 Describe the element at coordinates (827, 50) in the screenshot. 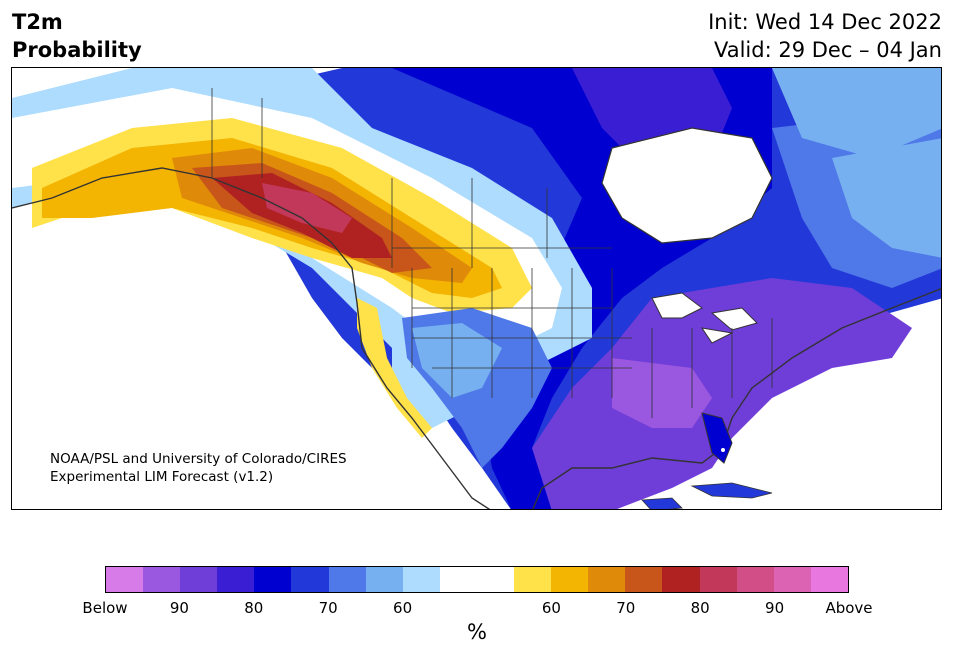

I see `valid-date: Valid: 29 Dec – 04 Jan` at that location.